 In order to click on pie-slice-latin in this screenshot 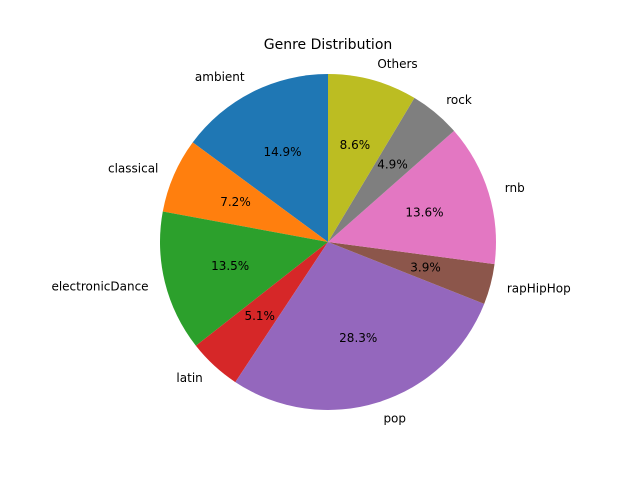, I will do `click(261, 312)`.